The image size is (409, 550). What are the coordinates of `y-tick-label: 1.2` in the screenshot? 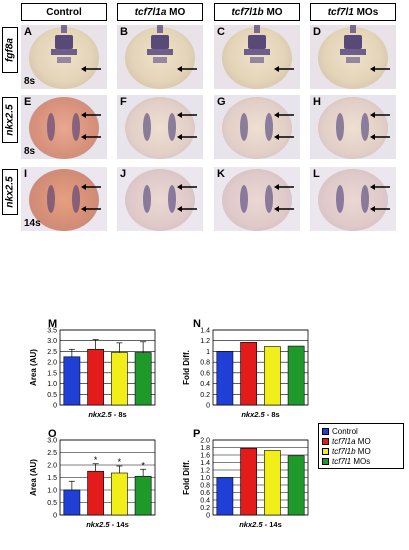 It's located at (205, 341).